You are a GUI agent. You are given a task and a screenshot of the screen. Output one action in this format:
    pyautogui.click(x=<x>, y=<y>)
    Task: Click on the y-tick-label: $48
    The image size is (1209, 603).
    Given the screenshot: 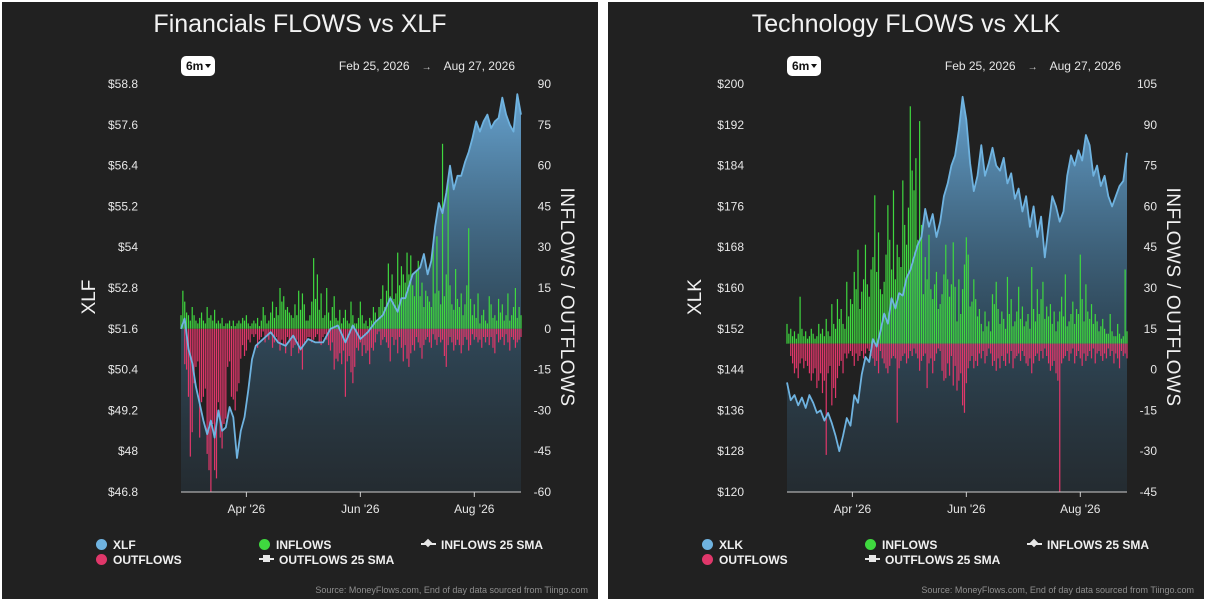 What is the action you would take?
    pyautogui.click(x=128, y=451)
    